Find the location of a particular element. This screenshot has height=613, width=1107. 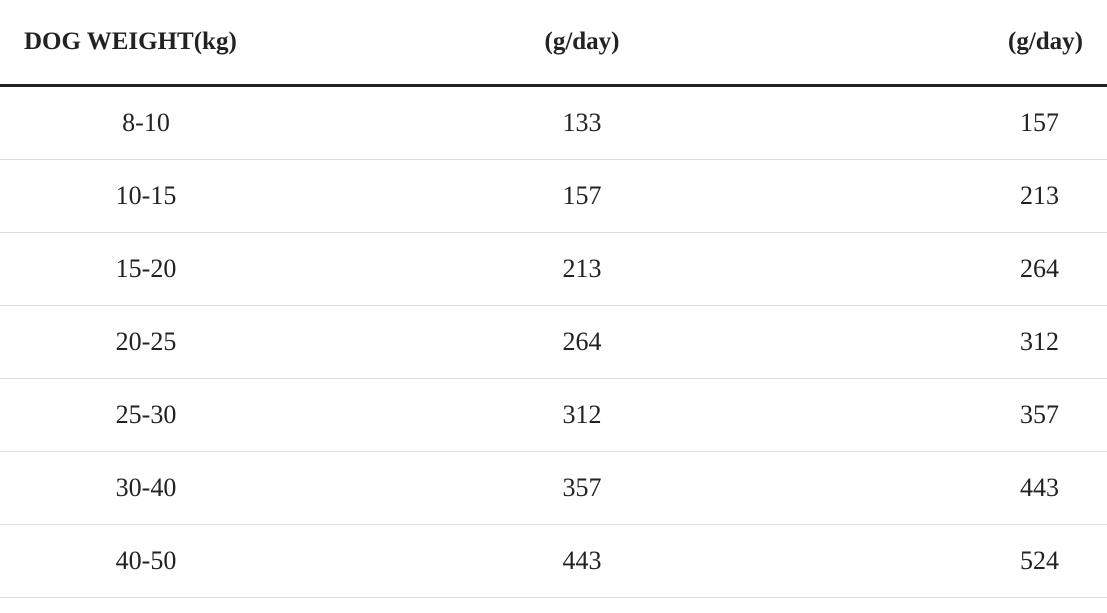

cell-text: 30-40 is located at coordinates (146, 487).